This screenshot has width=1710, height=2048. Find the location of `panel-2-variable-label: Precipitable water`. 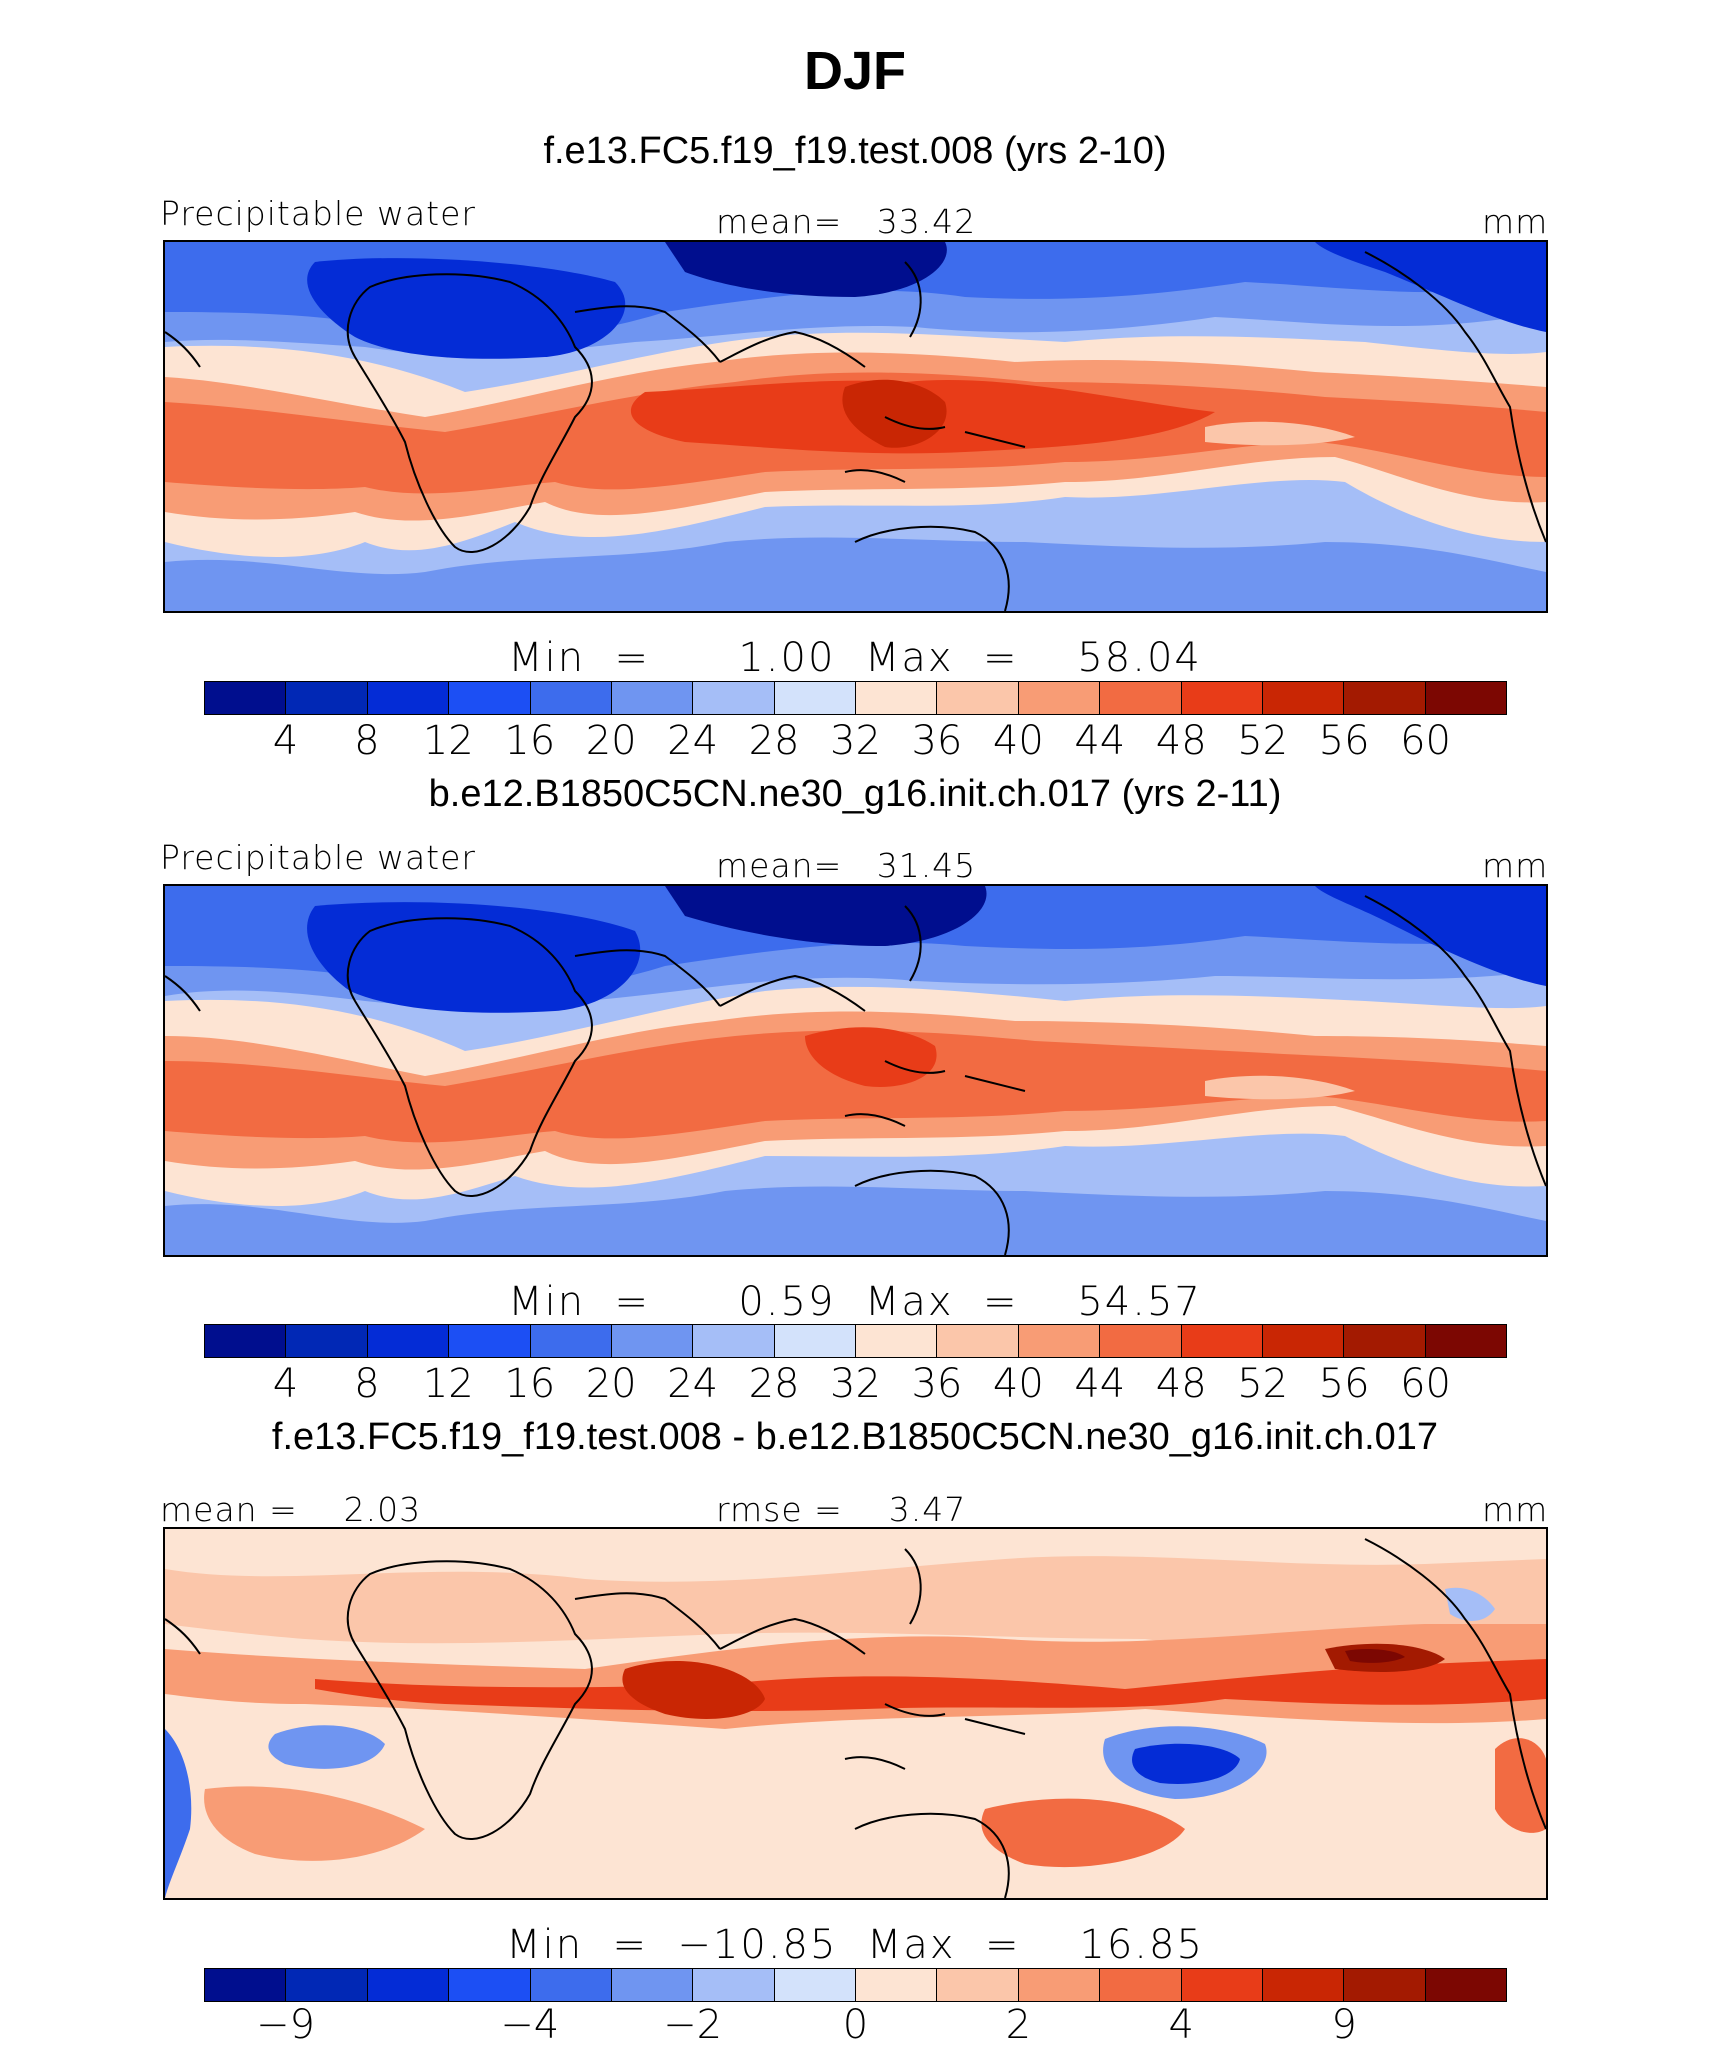

panel-2-variable-label: Precipitable water is located at coordinates (318, 857).